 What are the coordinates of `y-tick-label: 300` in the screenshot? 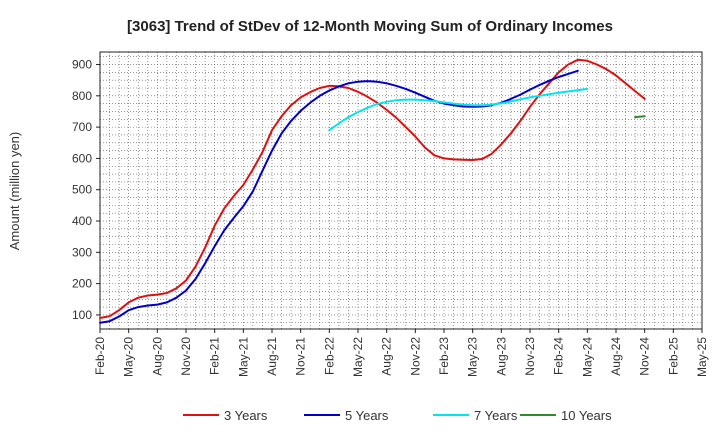 It's located at (82, 252).